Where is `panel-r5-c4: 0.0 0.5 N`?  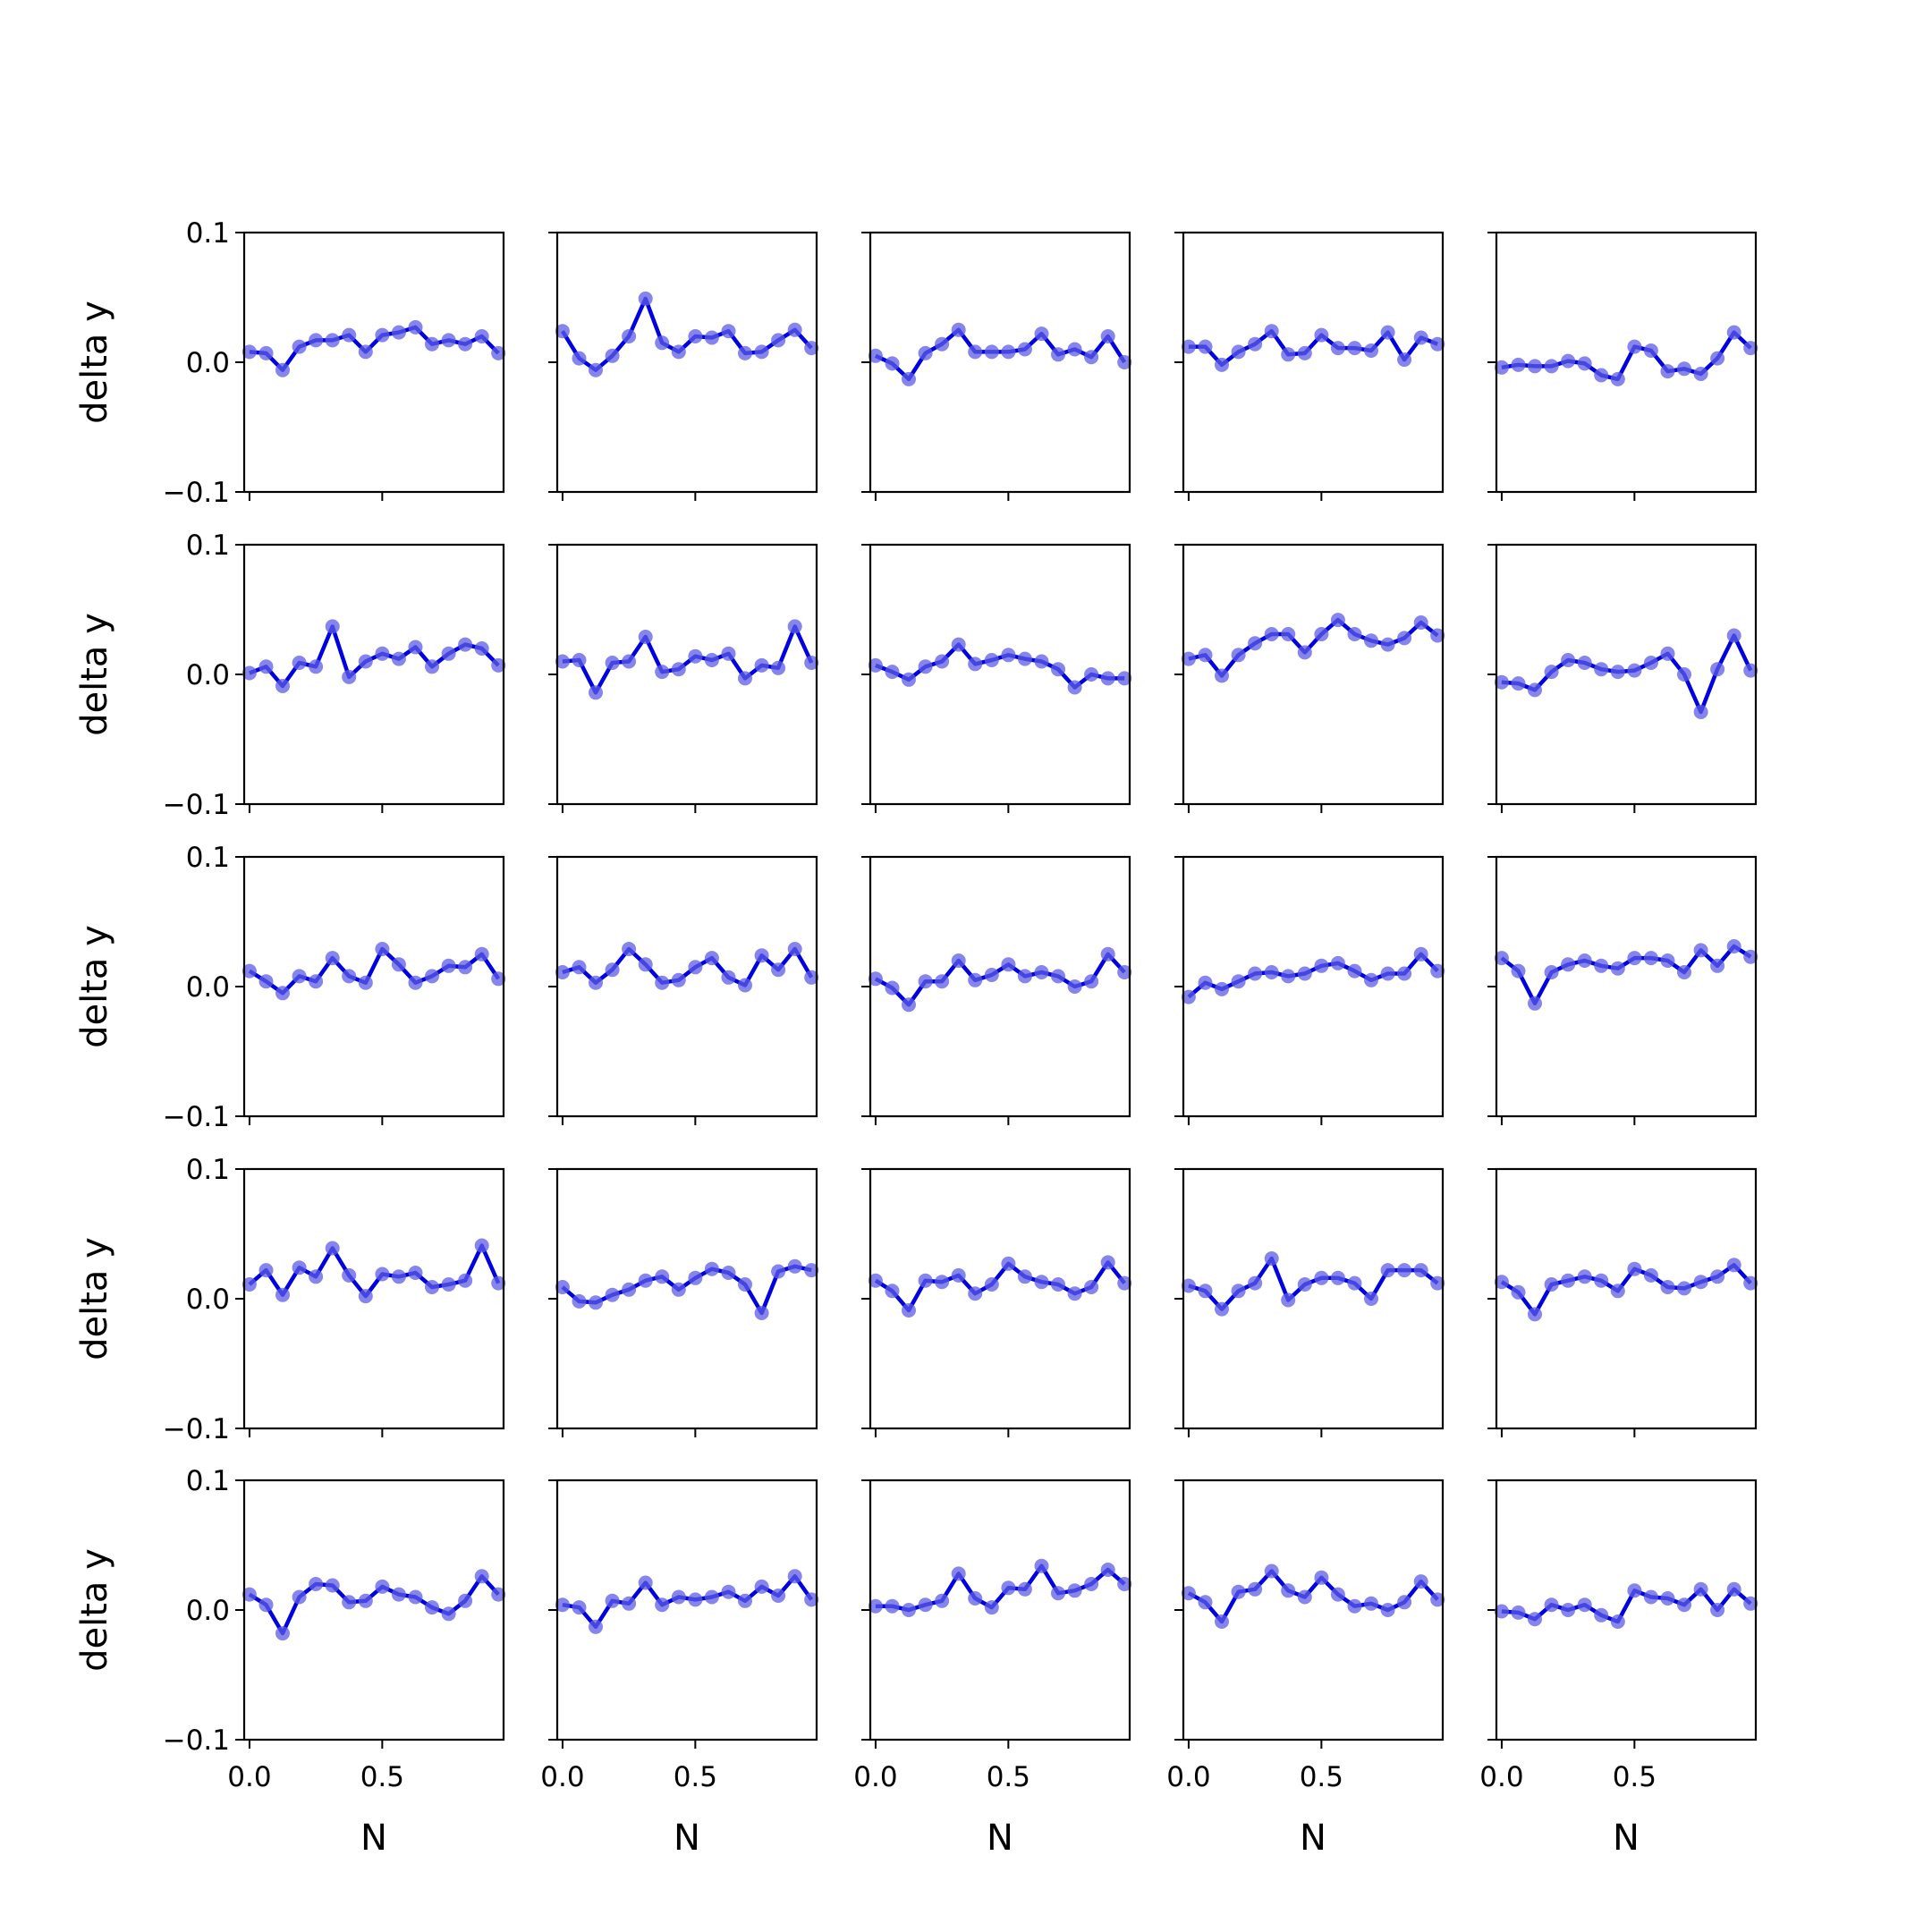
panel-r5-c4: 0.0 0.5 N is located at coordinates (1305, 1669).